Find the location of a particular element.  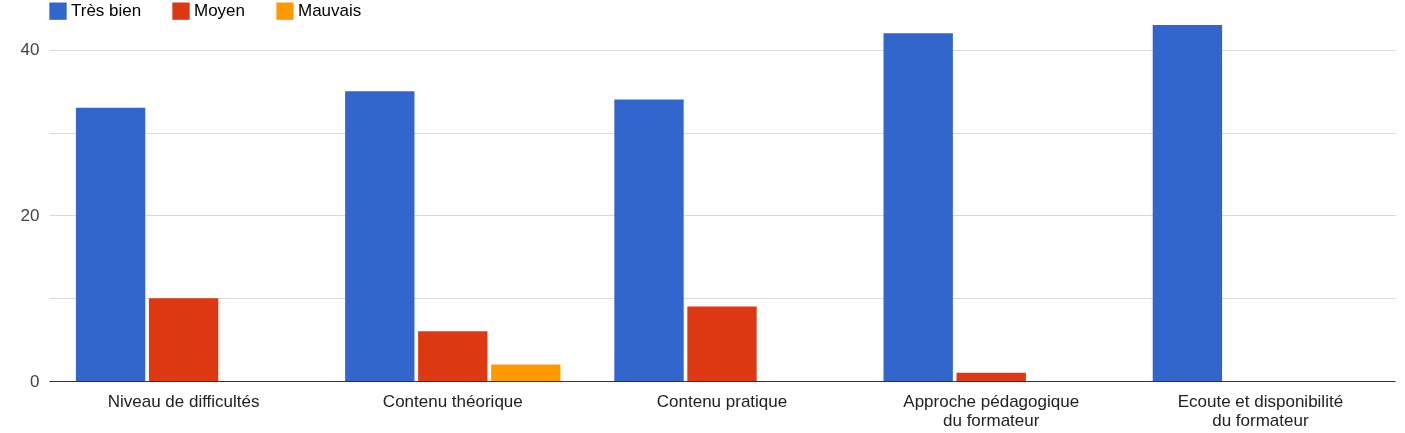

x-tick-label: Contenu théorique is located at coordinates (452, 401).